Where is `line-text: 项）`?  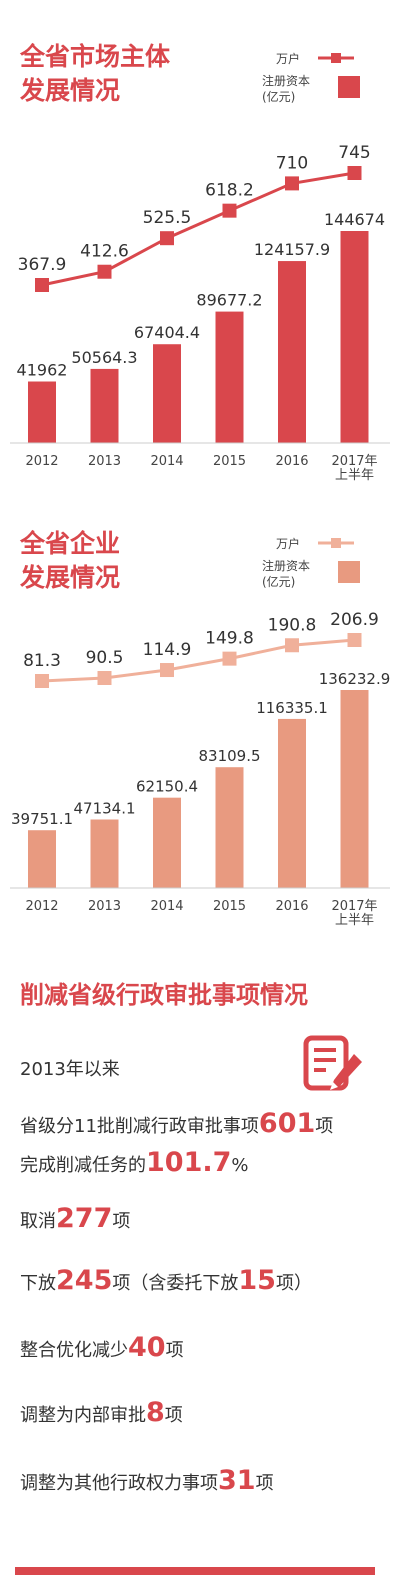
line-text: 项） is located at coordinates (293, 1283).